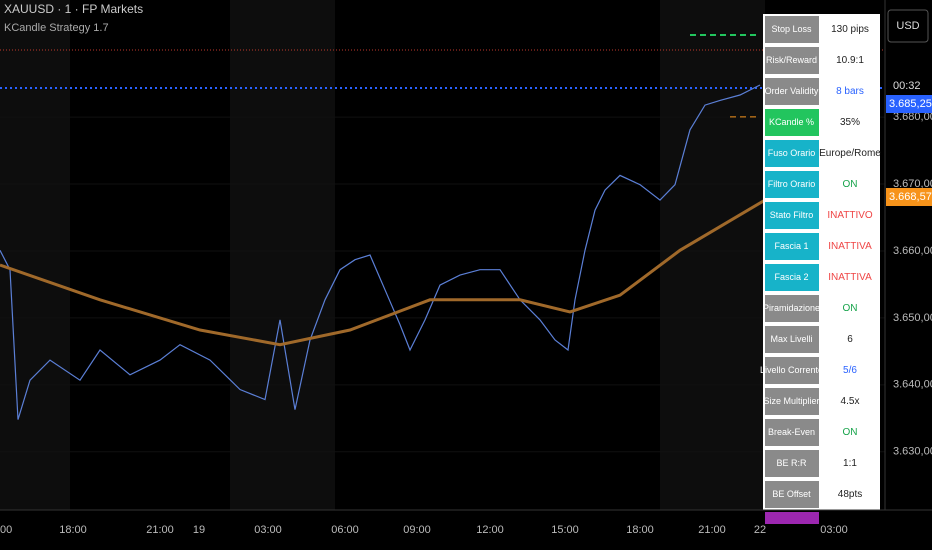 Image resolution: width=932 pixels, height=550 pixels. What do you see at coordinates (912, 251) in the screenshot?
I see `y-tick-label: 3.660,00` at bounding box center [912, 251].